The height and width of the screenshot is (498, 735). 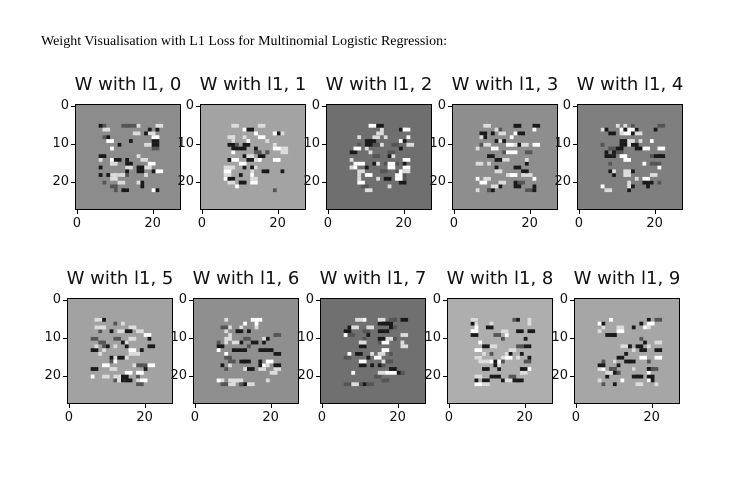 I want to click on panel-title: W with l1, 5, so click(x=120, y=278).